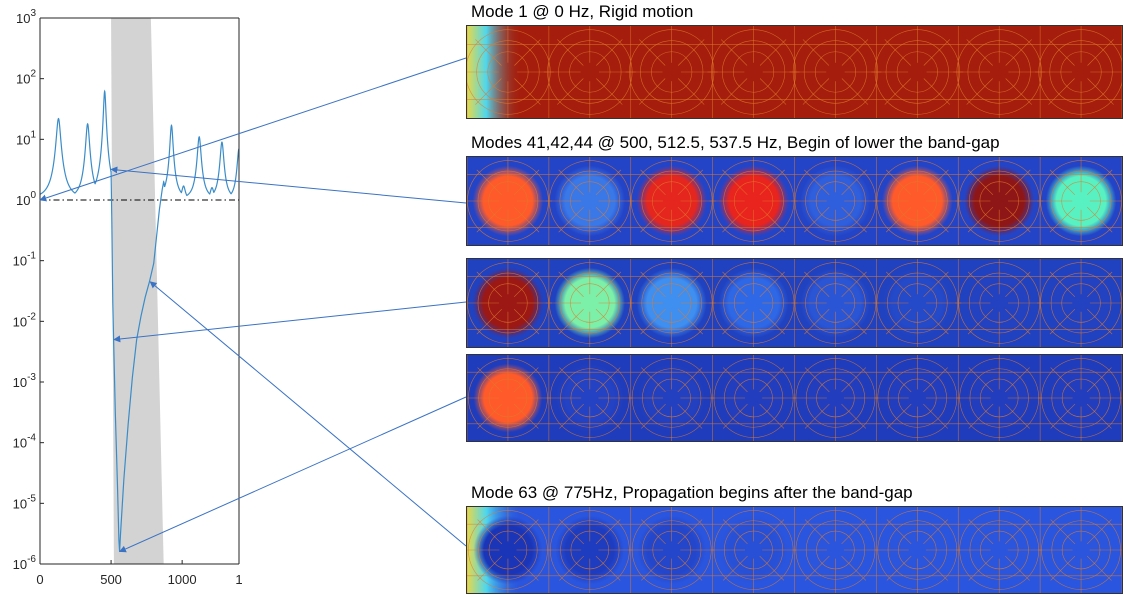 The height and width of the screenshot is (595, 1124). I want to click on panel-1-caption: Mode 1 @ 0 Hz, Rigid motion, so click(582, 11).